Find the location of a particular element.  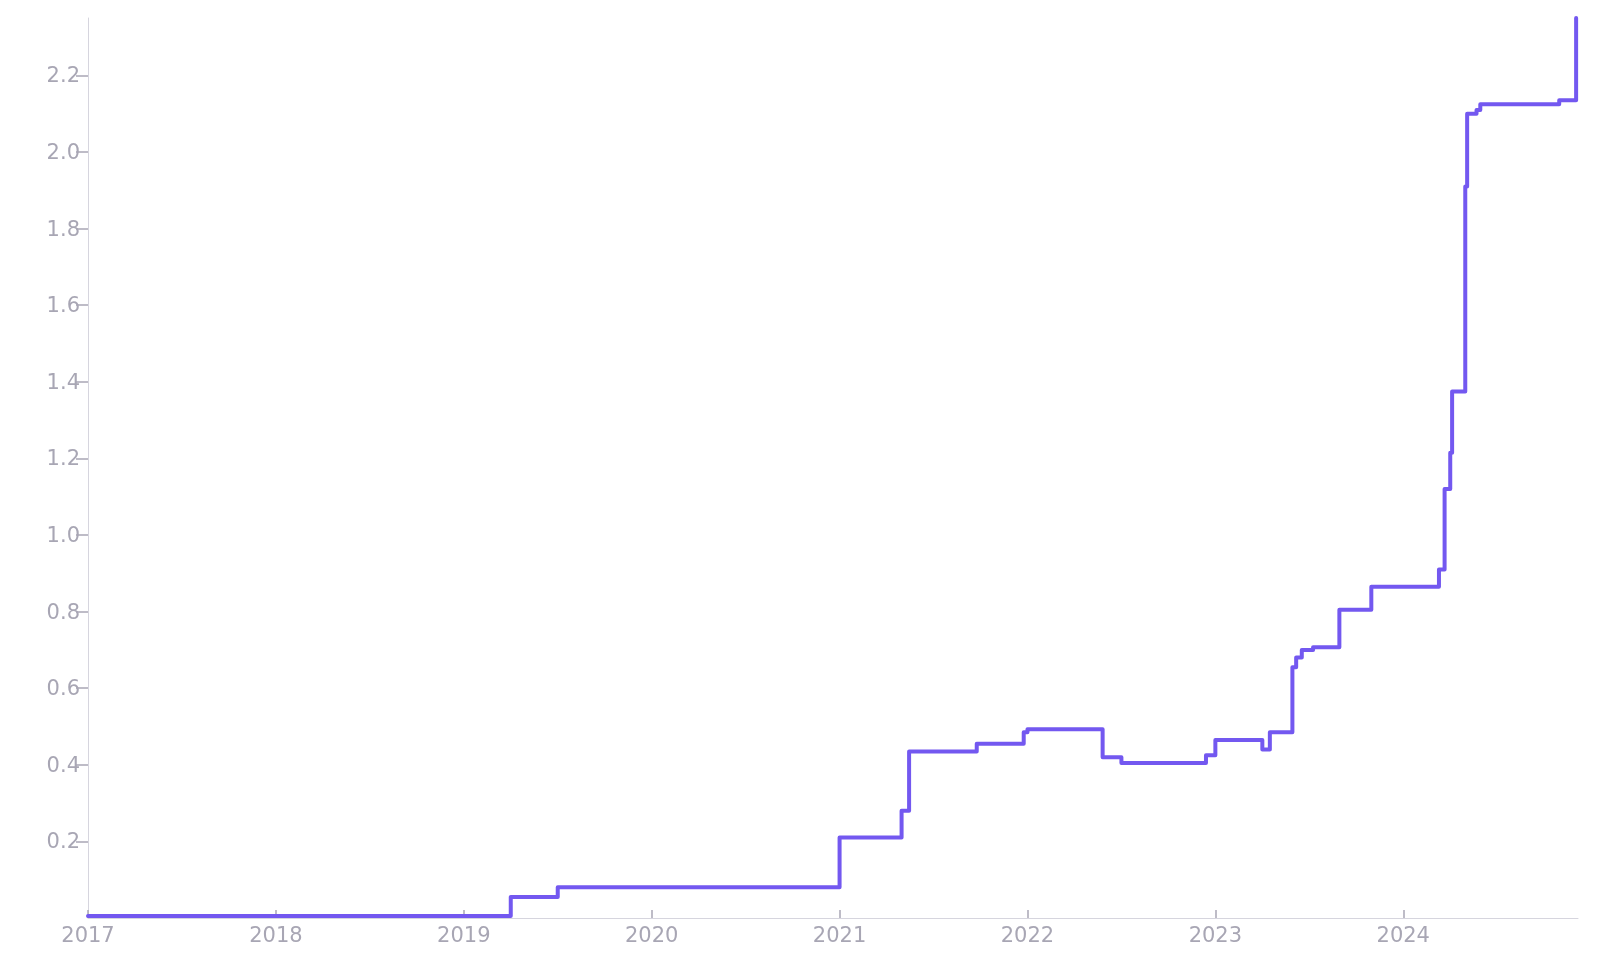

y-tick-label: 2.0 is located at coordinates (63, 152).